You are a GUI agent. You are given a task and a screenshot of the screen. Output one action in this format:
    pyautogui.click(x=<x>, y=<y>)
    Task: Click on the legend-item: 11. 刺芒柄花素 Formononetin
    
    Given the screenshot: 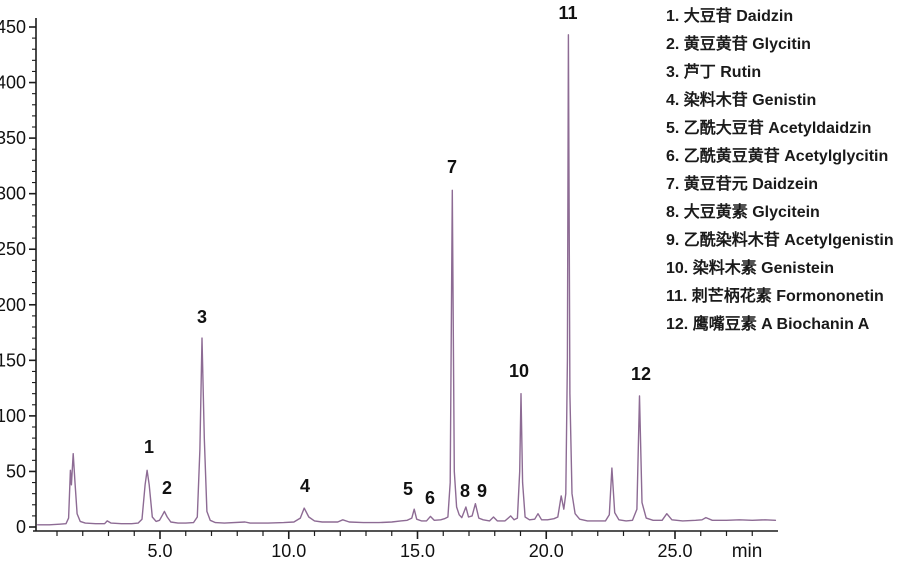 What is the action you would take?
    pyautogui.click(x=775, y=296)
    